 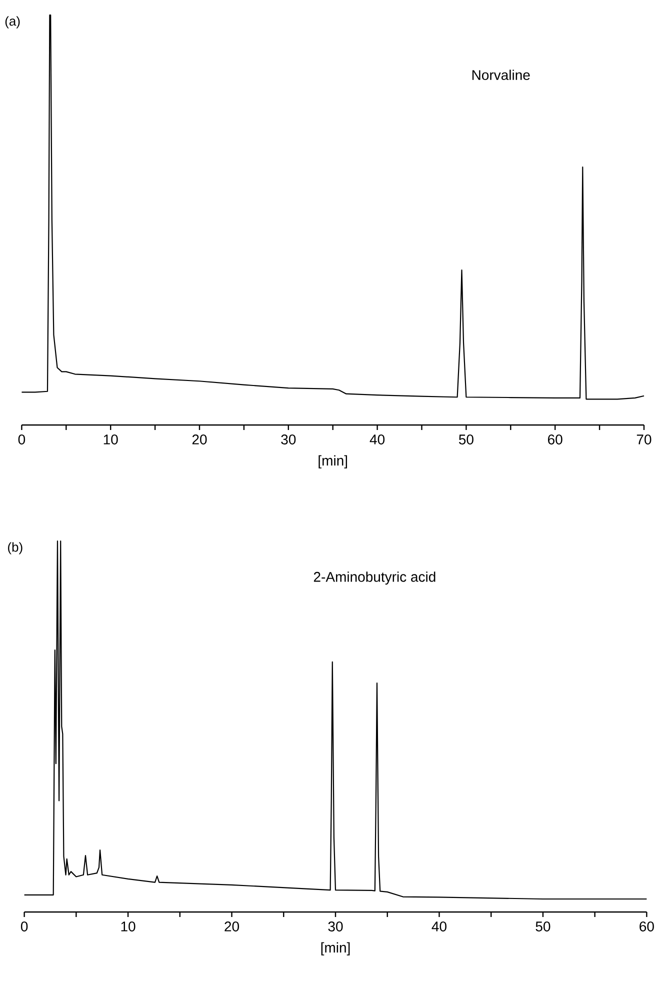 What do you see at coordinates (13, 22) in the screenshot?
I see `chart-title: (a)` at bounding box center [13, 22].